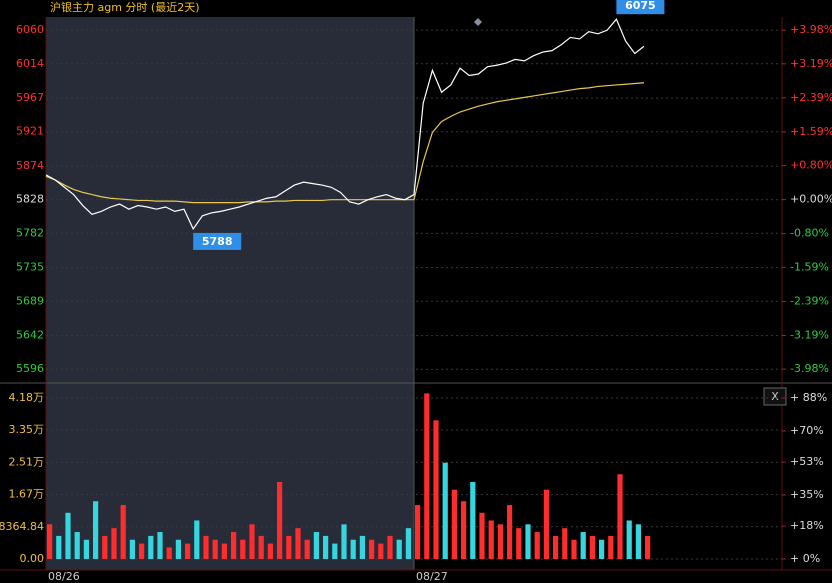  Describe the element at coordinates (64, 576) in the screenshot. I see `x-tick-label: 08/26` at that location.